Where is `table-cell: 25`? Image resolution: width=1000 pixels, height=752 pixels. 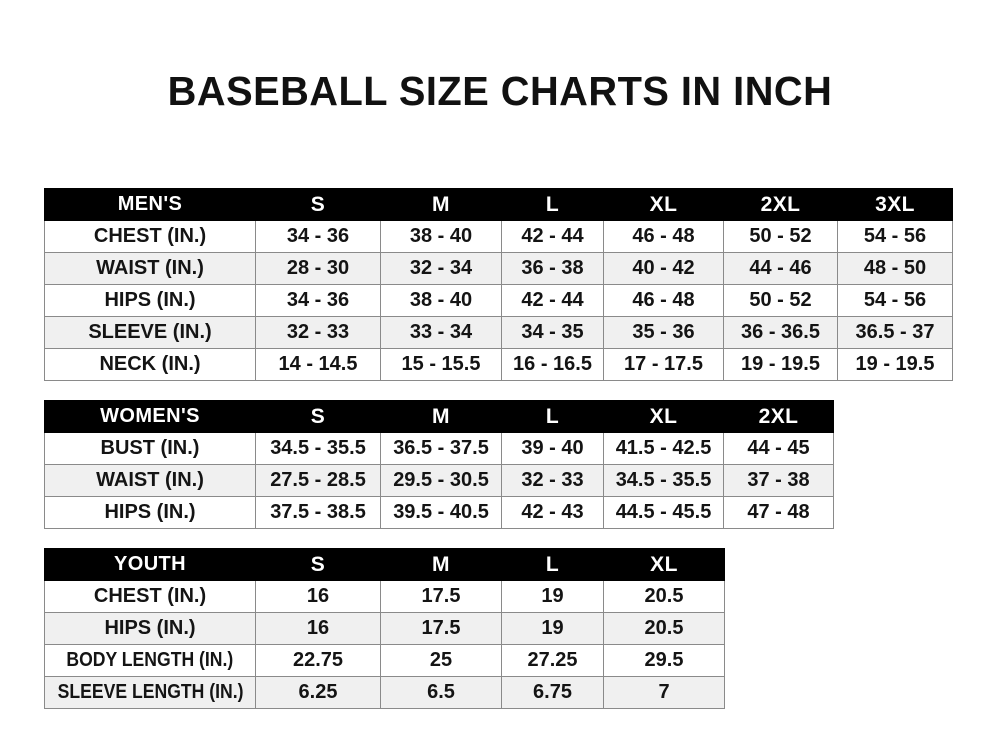 table-cell: 25 is located at coordinates (441, 660).